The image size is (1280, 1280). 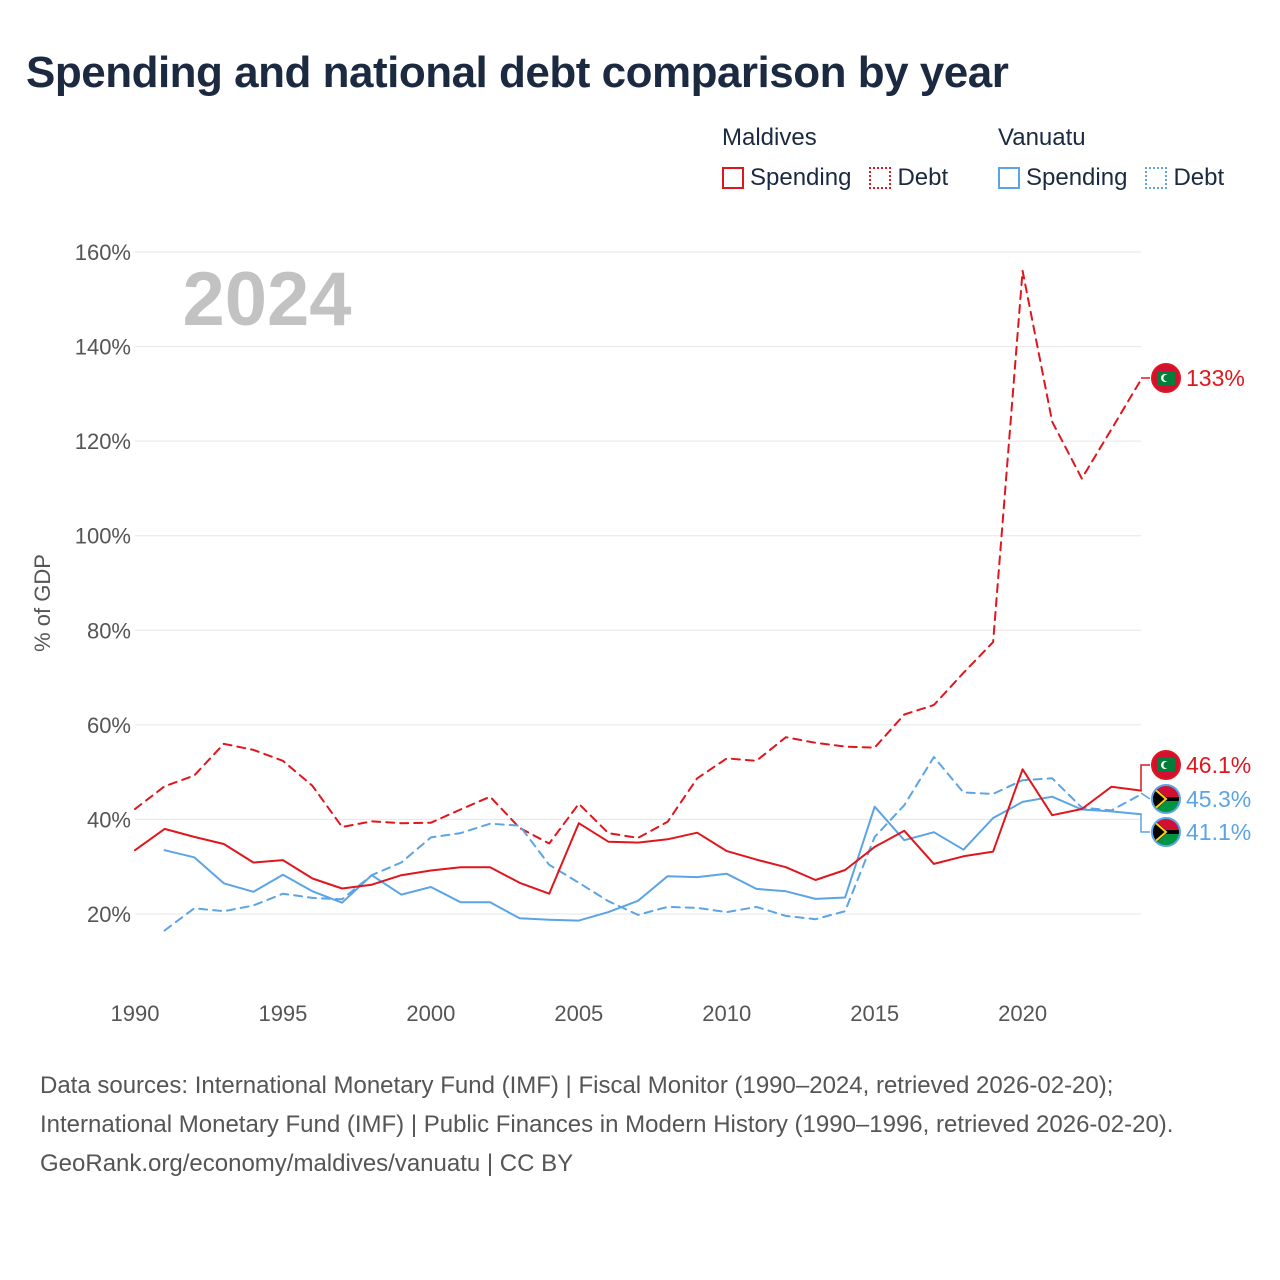 What do you see at coordinates (1145, 777) in the screenshot?
I see `connector-maldives-spending` at bounding box center [1145, 777].